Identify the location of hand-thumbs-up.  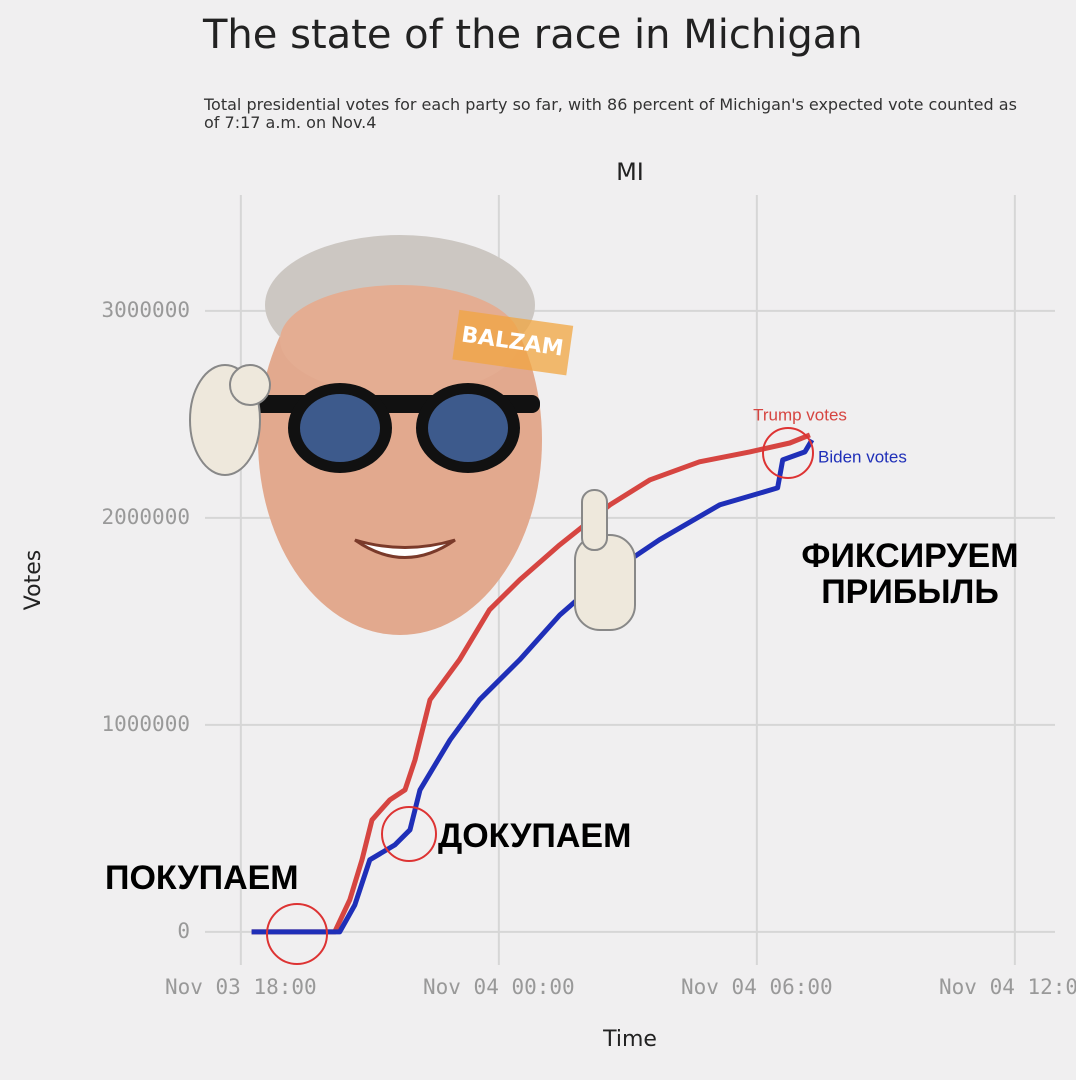
(605, 560).